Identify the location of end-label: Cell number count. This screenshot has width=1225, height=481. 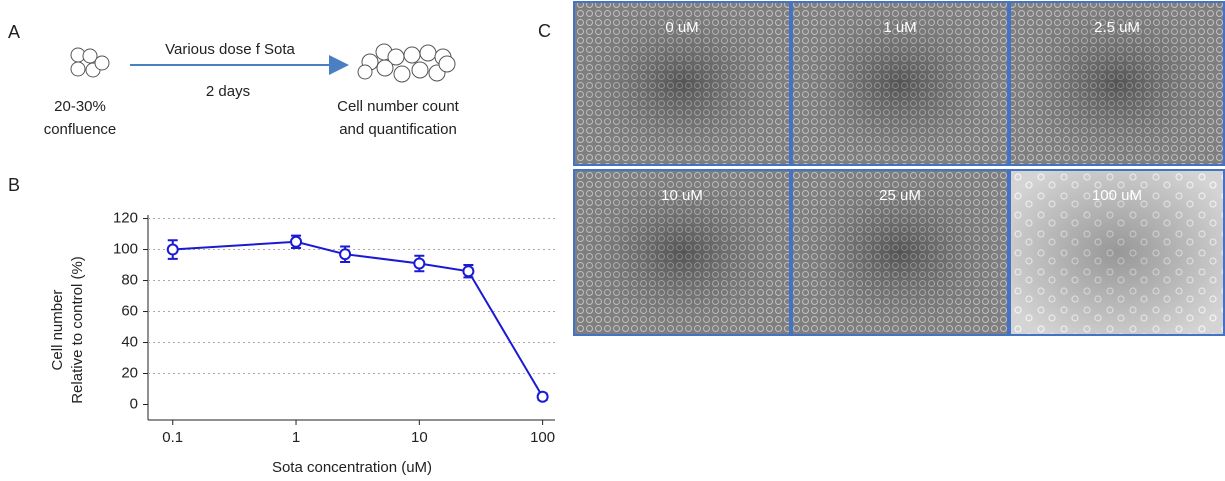
(398, 106).